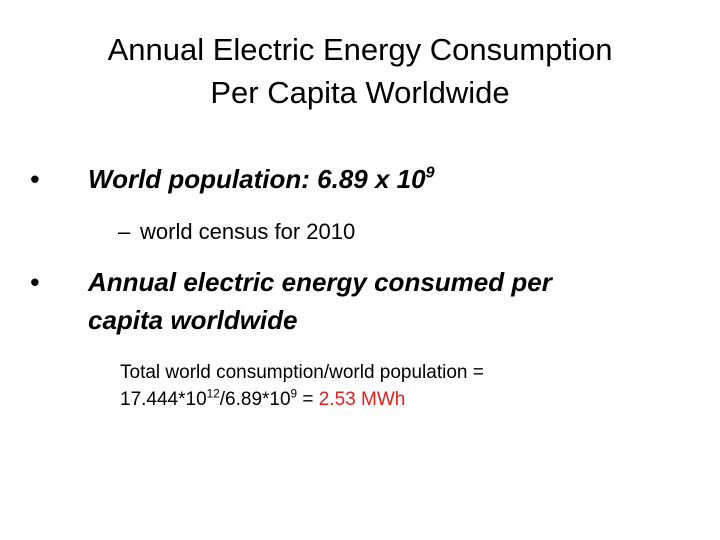  Describe the element at coordinates (213, 394) in the screenshot. I see `superscript: 12` at that location.